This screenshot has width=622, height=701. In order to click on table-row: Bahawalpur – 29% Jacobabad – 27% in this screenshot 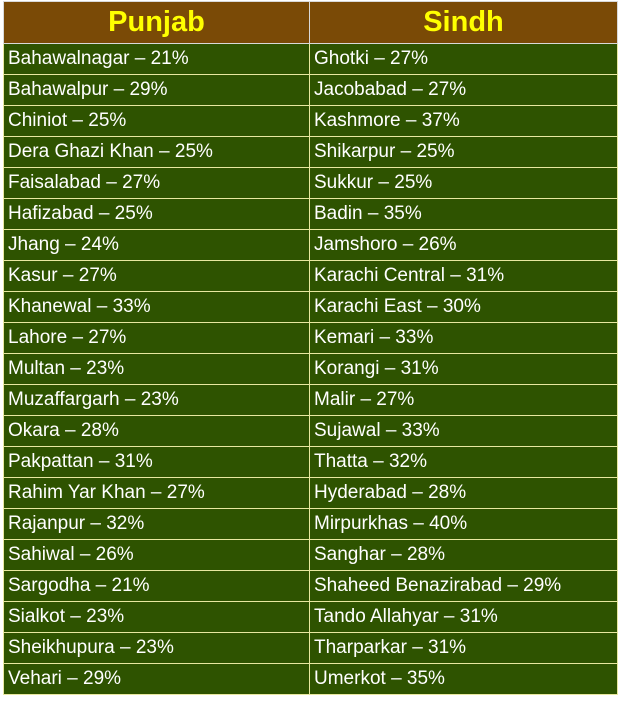, I will do `click(310, 90)`.